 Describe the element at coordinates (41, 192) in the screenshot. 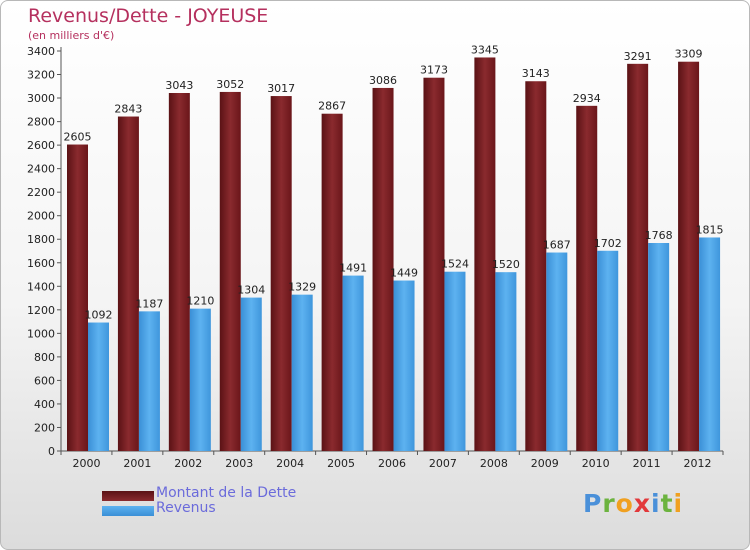

I see `y-tick-label: 2200` at that location.